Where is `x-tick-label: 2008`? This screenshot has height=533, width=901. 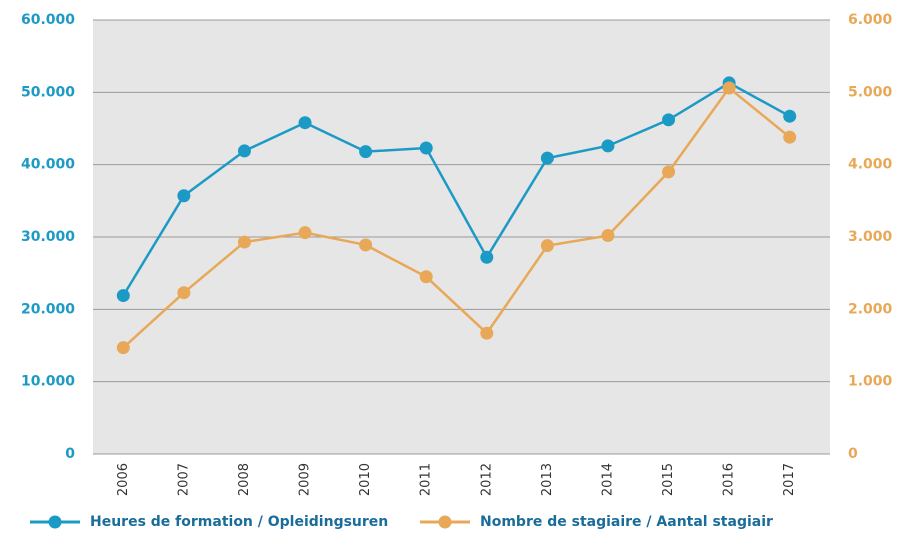 x-tick-label: 2008 is located at coordinates (244, 479).